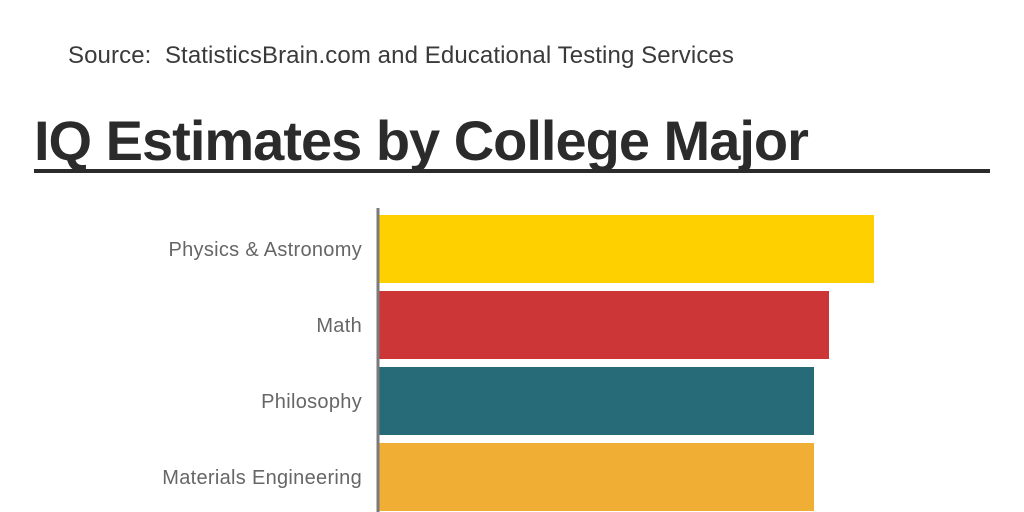 The width and height of the screenshot is (1024, 512). Describe the element at coordinates (421, 140) in the screenshot. I see `chart-title: IQ Estimates by College Major` at that location.